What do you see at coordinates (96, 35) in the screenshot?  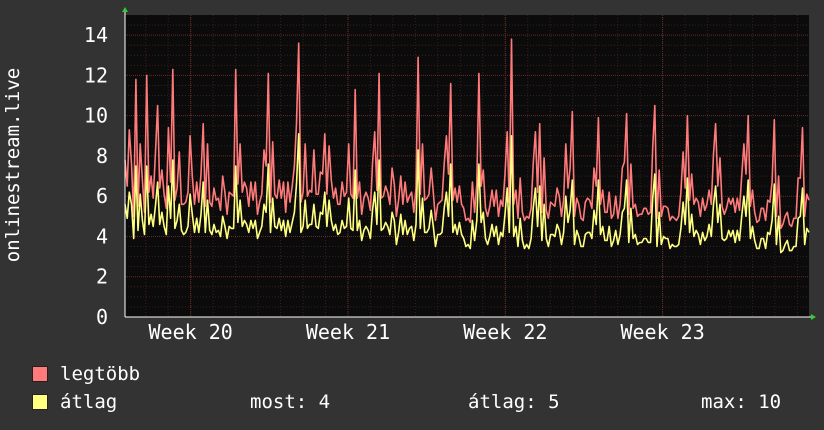 I see `y-tick-label: 14` at bounding box center [96, 35].